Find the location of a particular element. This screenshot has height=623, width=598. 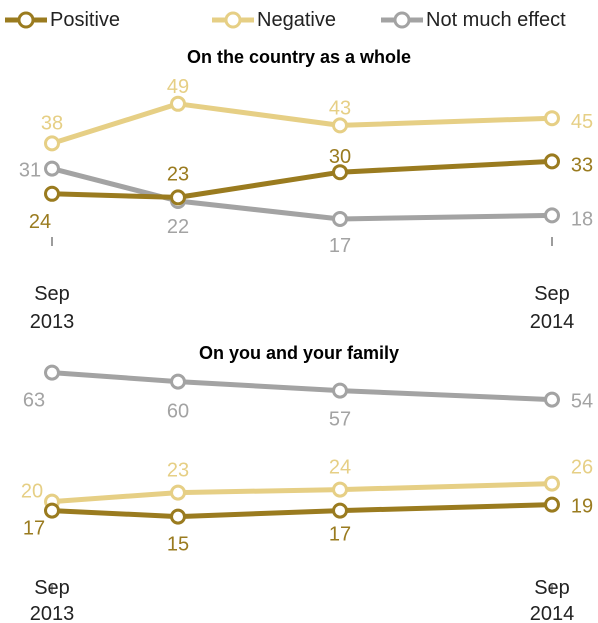

family-data-label-negative-3: 26 is located at coordinates (582, 468).